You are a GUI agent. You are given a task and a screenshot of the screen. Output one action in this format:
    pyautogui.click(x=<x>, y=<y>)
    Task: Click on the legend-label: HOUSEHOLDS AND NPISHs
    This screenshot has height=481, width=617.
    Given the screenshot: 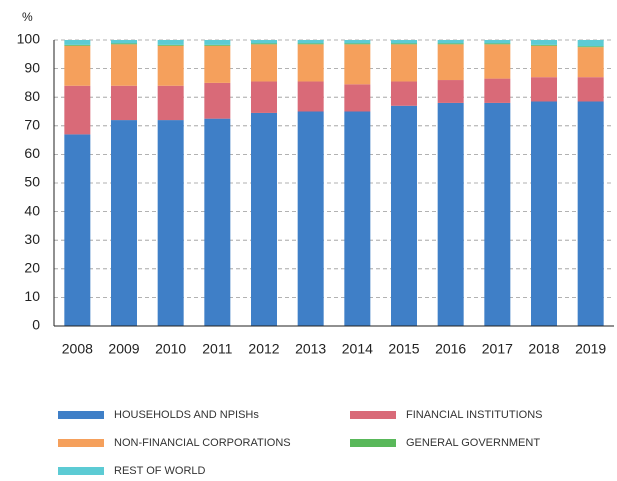 What is the action you would take?
    pyautogui.click(x=186, y=415)
    